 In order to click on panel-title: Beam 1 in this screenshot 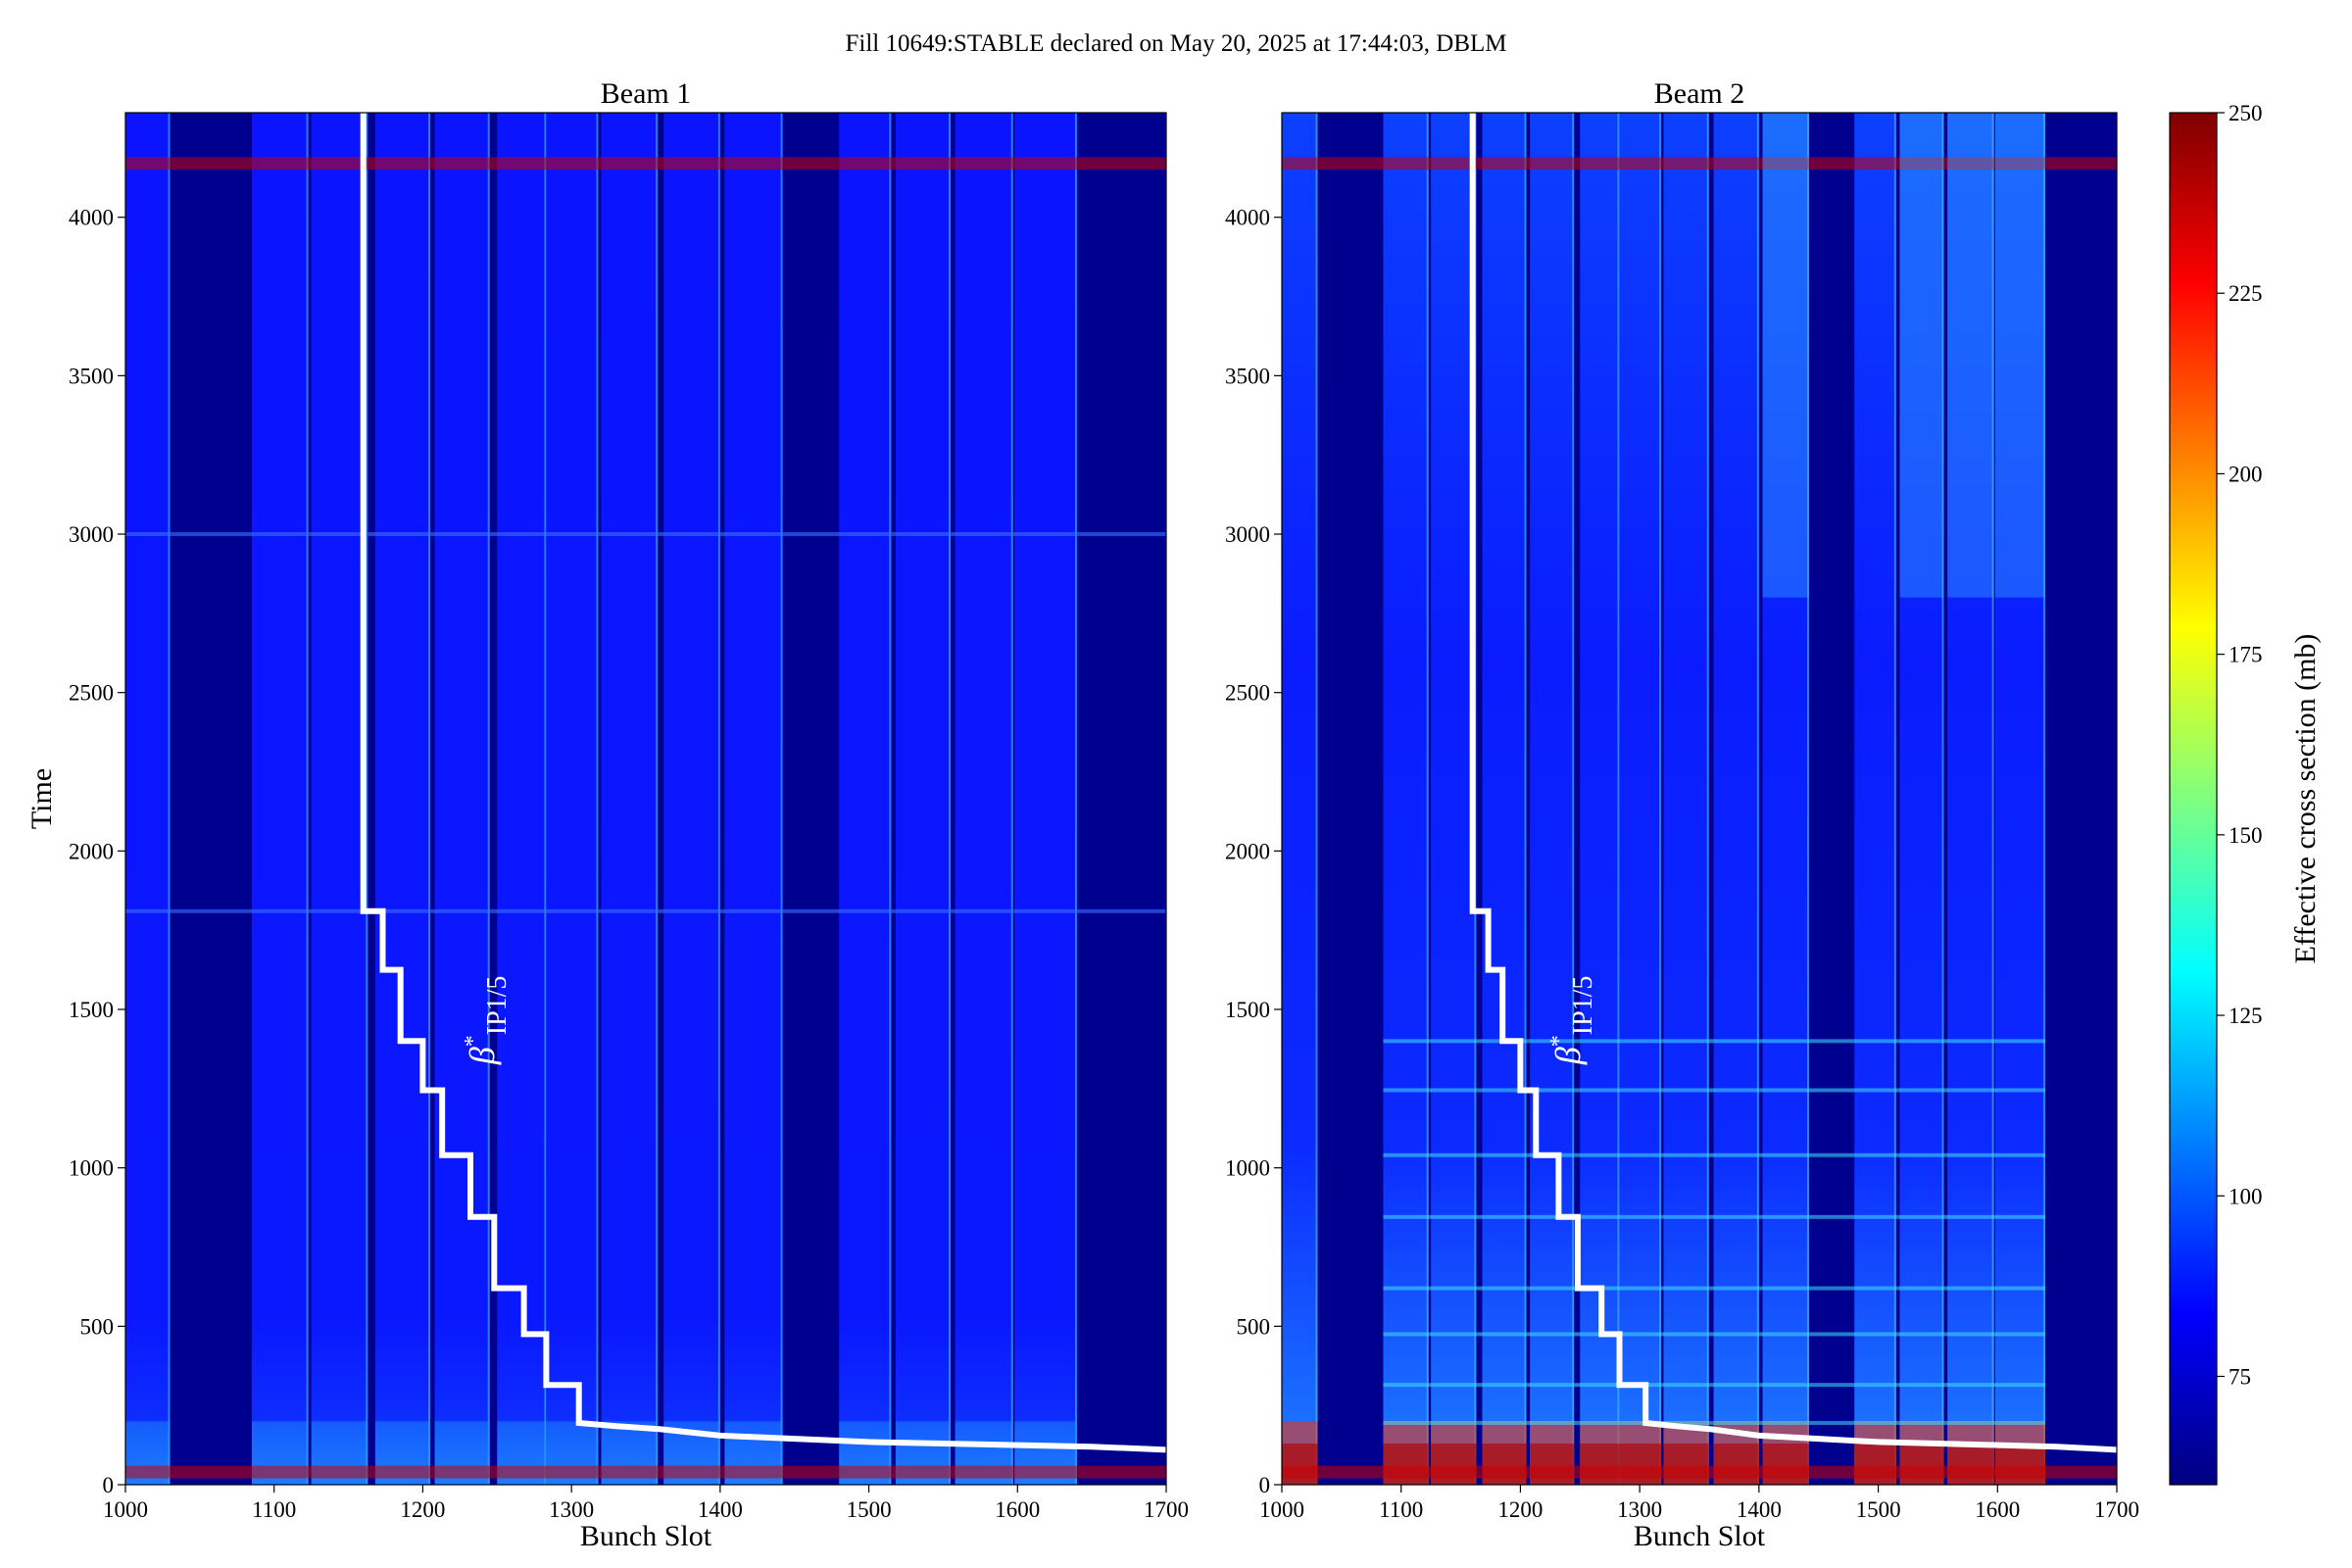, I will do `click(646, 93)`.